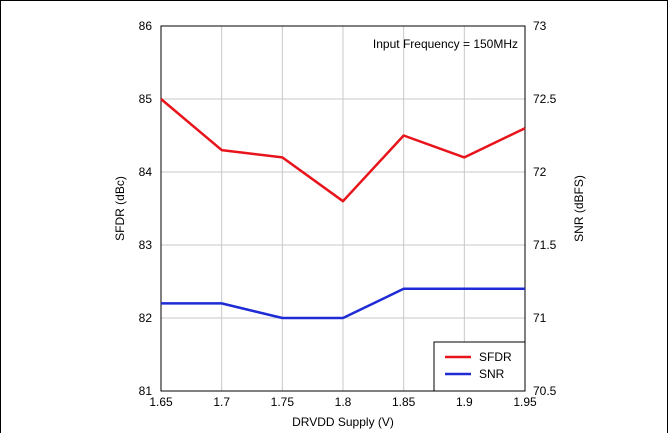  Describe the element at coordinates (545, 391) in the screenshot. I see `y-right-tick-label: 70.5` at that location.